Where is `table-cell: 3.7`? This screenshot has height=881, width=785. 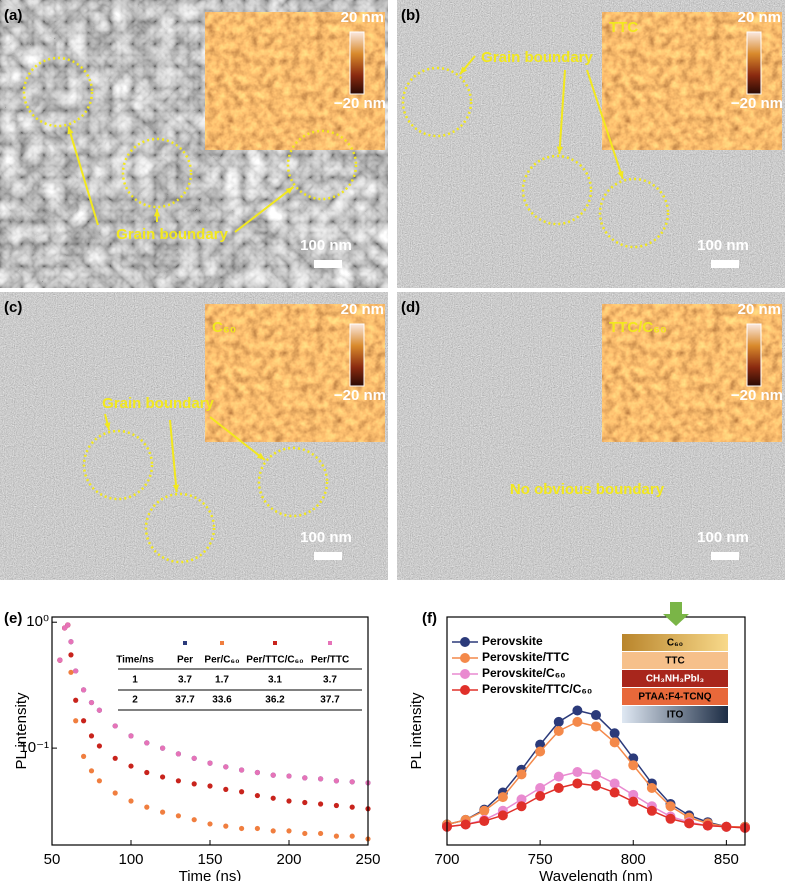 table-cell: 3.7 is located at coordinates (330, 680).